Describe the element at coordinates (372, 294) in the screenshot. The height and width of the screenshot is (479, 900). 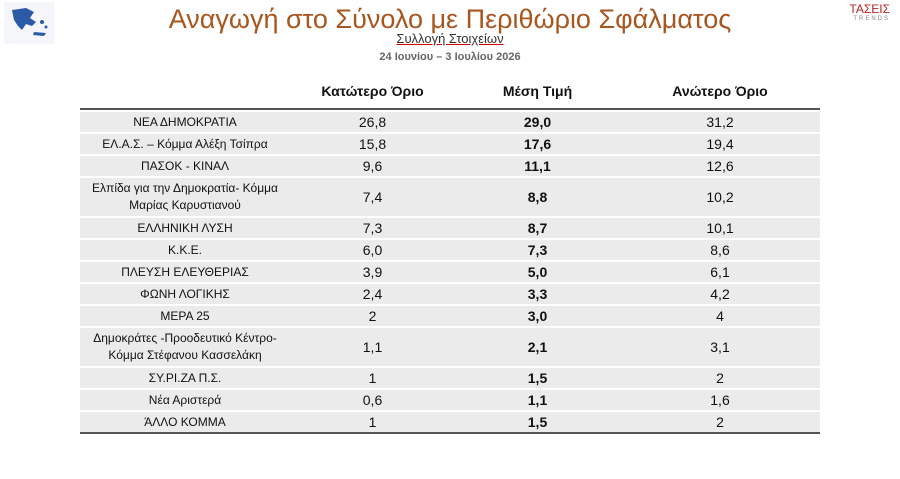
I see `cell-value: 2,4` at that location.